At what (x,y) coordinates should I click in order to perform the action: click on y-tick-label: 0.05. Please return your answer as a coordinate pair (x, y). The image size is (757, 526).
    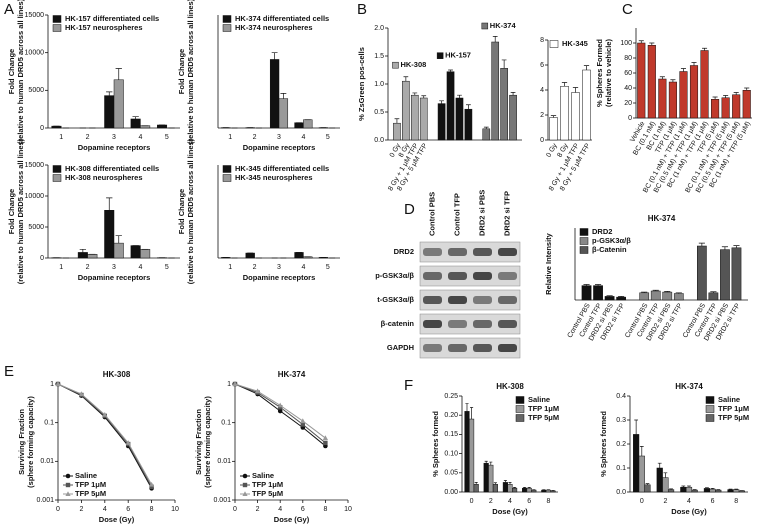
    Looking at the image, I should click on (451, 473).